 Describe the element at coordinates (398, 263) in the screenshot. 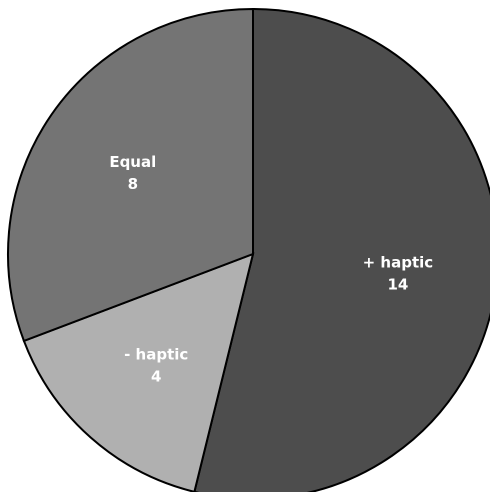

I see `pie-slice-label-0: + haptic` at that location.